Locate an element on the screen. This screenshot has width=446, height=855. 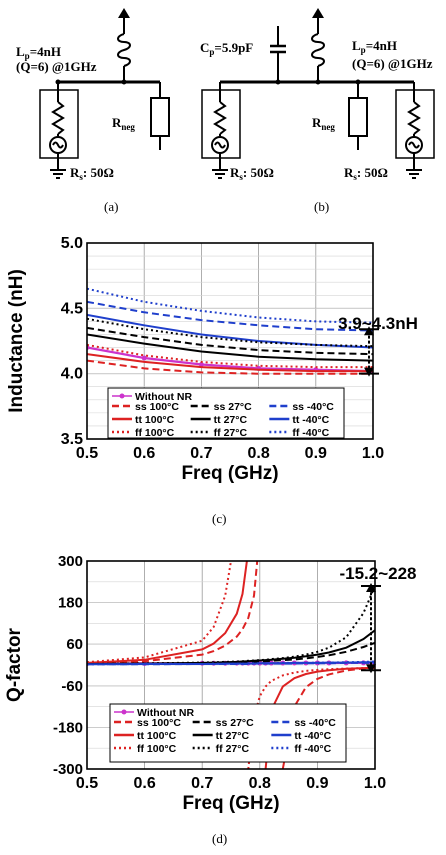
svg-text: Lp=4nH is located at coordinates (38, 52).